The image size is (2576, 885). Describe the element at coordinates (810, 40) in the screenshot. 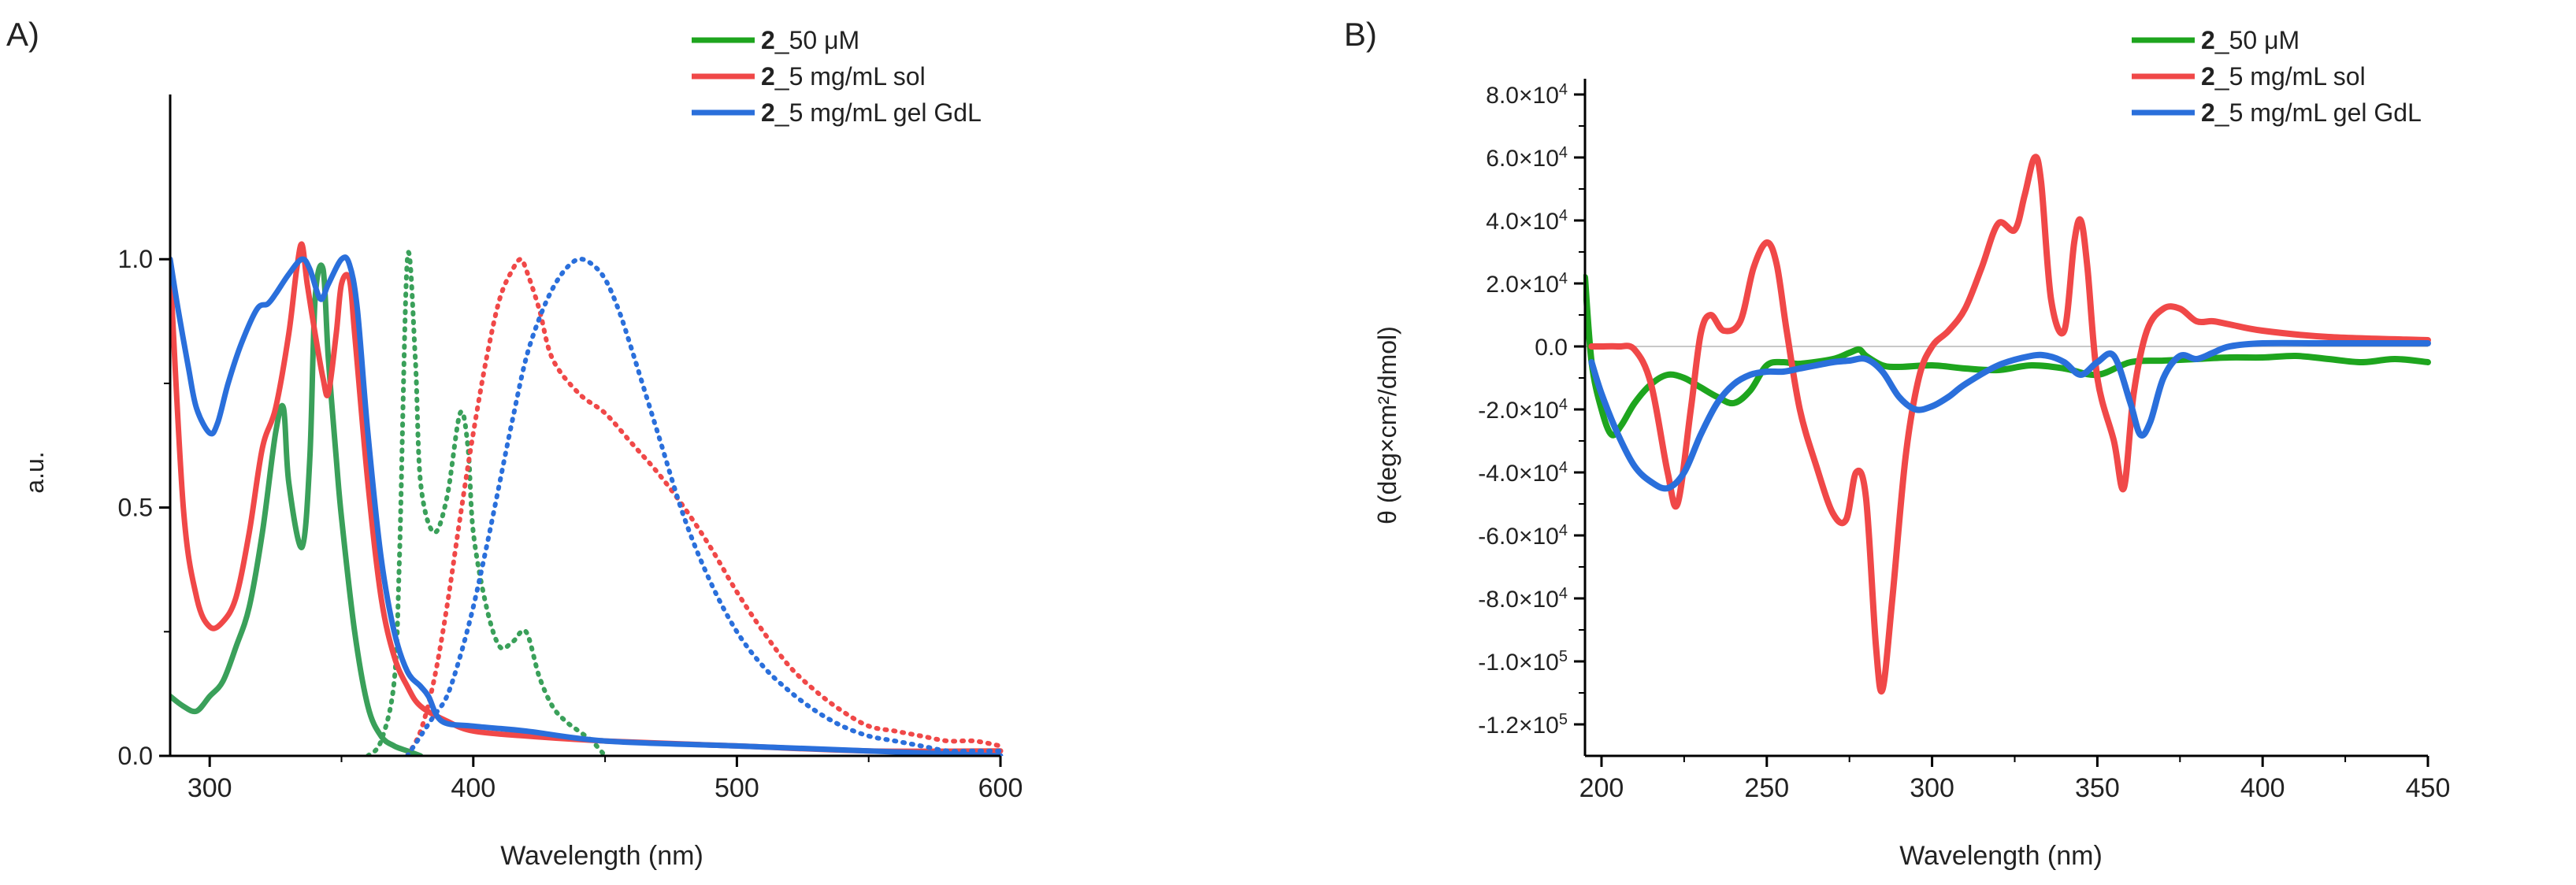

I see `panel-a-legend-label: 2_50 μM` at that location.